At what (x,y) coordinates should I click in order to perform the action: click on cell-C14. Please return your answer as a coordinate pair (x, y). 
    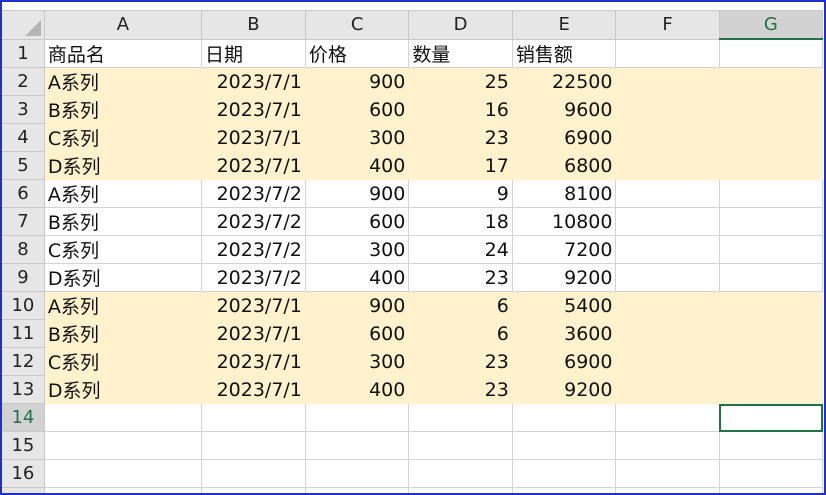
    Looking at the image, I should click on (357, 417).